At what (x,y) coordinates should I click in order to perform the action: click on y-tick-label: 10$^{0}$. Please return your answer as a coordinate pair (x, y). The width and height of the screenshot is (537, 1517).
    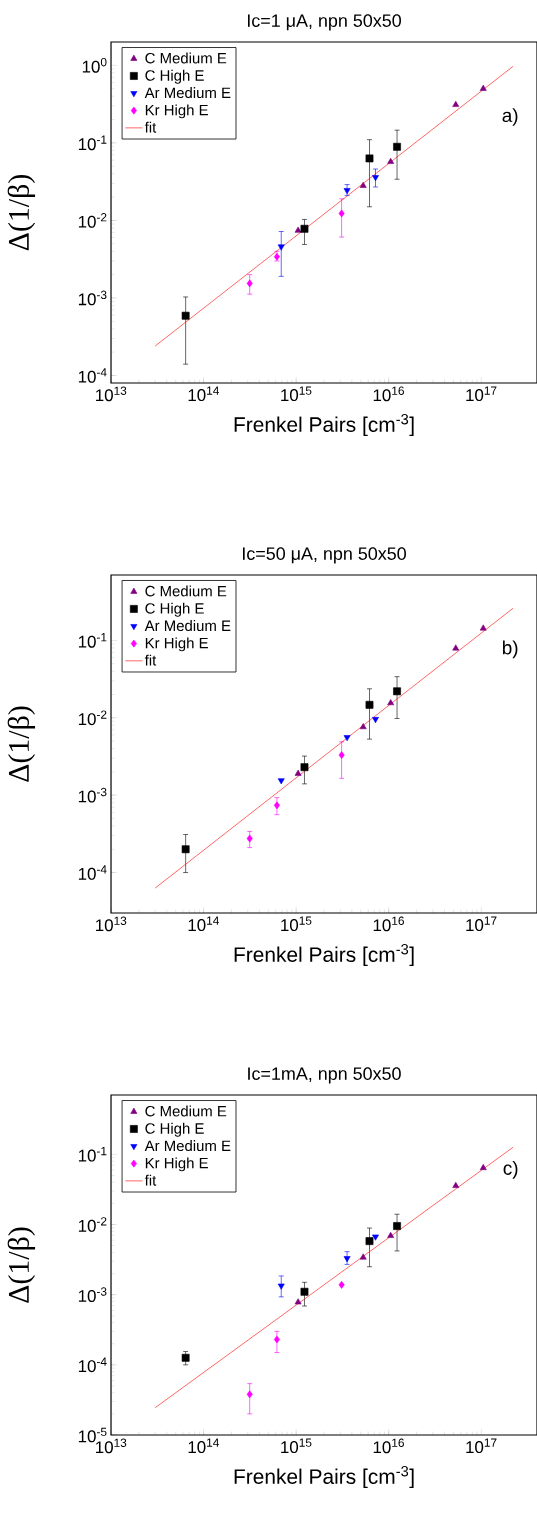
    Looking at the image, I should click on (94, 65).